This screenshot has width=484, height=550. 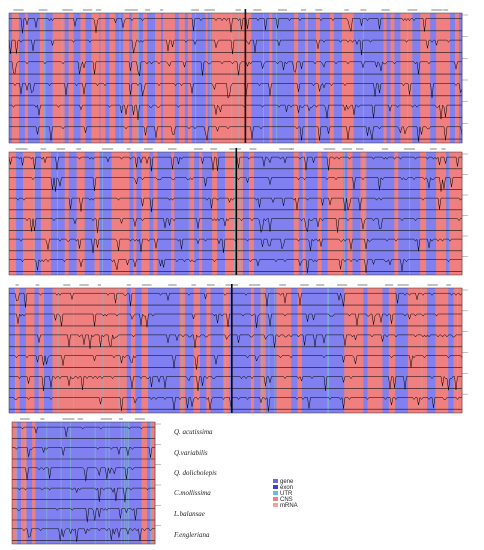 What do you see at coordinates (285, 506) in the screenshot?
I see `key-mrna: mRNA` at bounding box center [285, 506].